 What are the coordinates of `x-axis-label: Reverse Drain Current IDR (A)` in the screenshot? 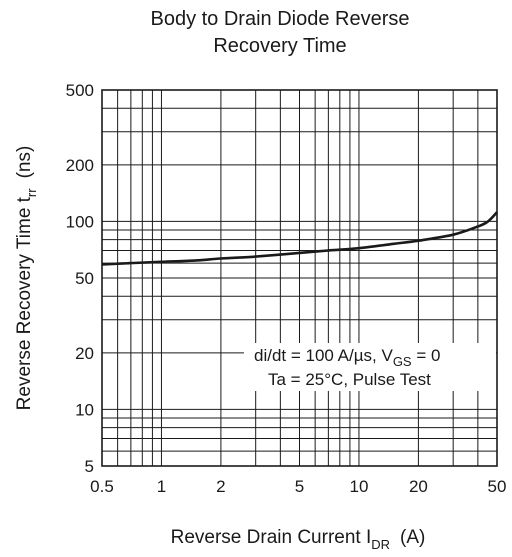 It's located at (298, 539).